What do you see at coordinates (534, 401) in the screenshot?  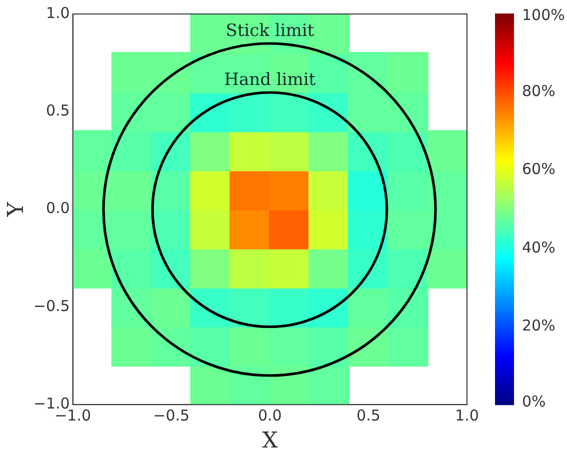 I see `color-bar-label: 0%` at bounding box center [534, 401].